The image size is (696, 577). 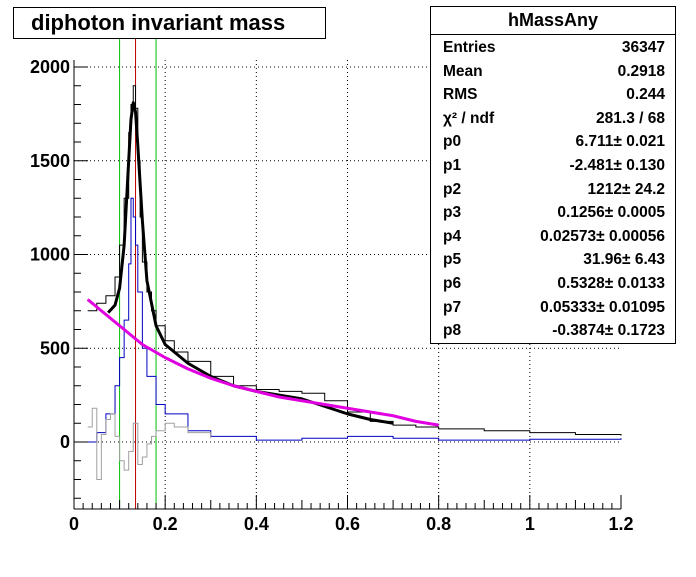 What do you see at coordinates (438, 524) in the screenshot?
I see `x-tick-label: 0.8` at bounding box center [438, 524].